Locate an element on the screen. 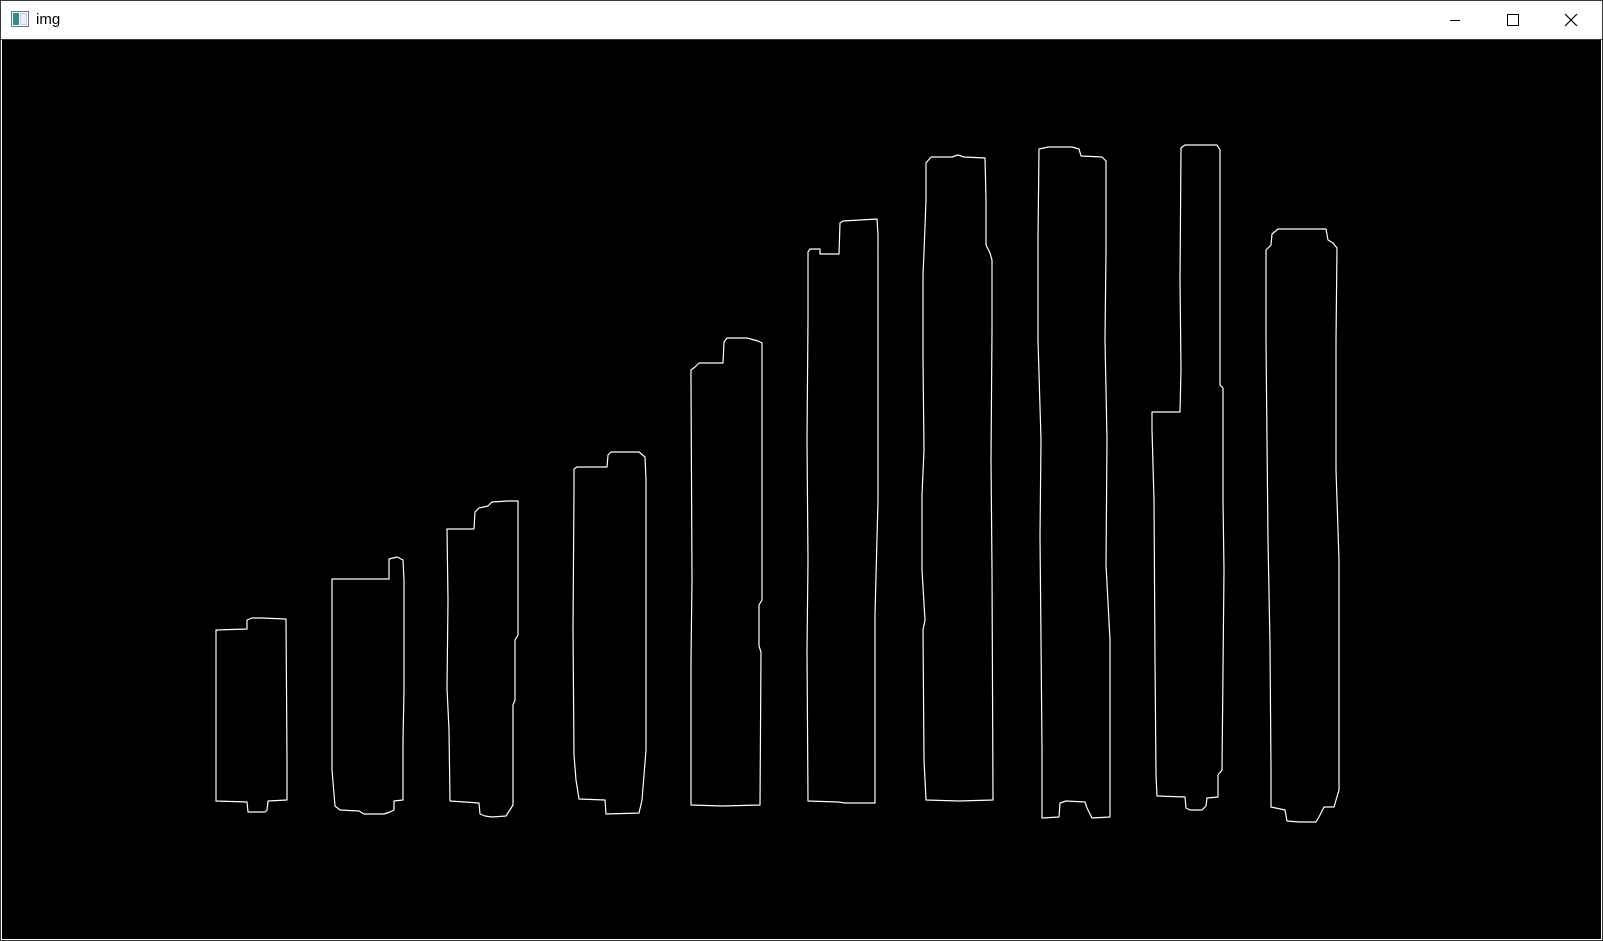  maximize-icon is located at coordinates (1513, 20).